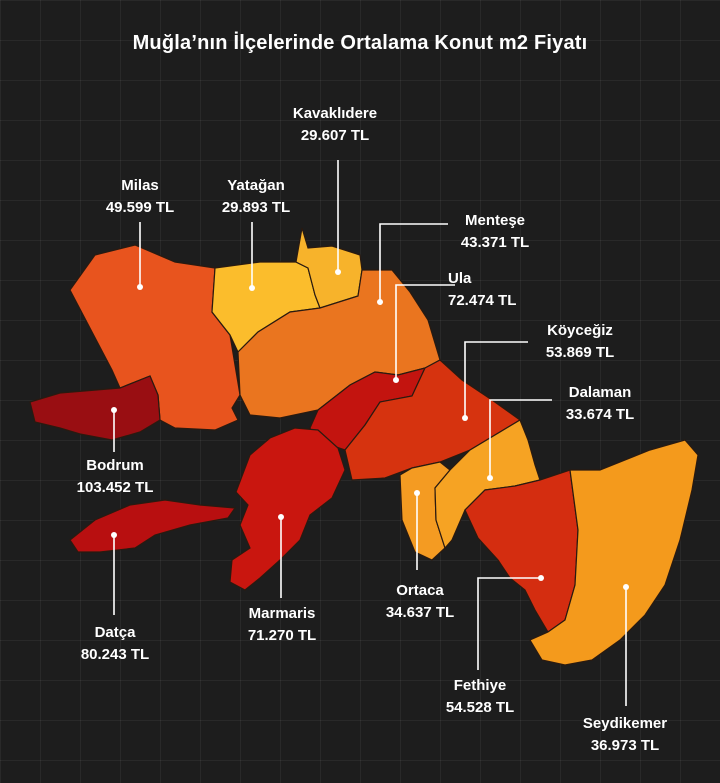  I want to click on district-name: Bodrum, so click(115, 465).